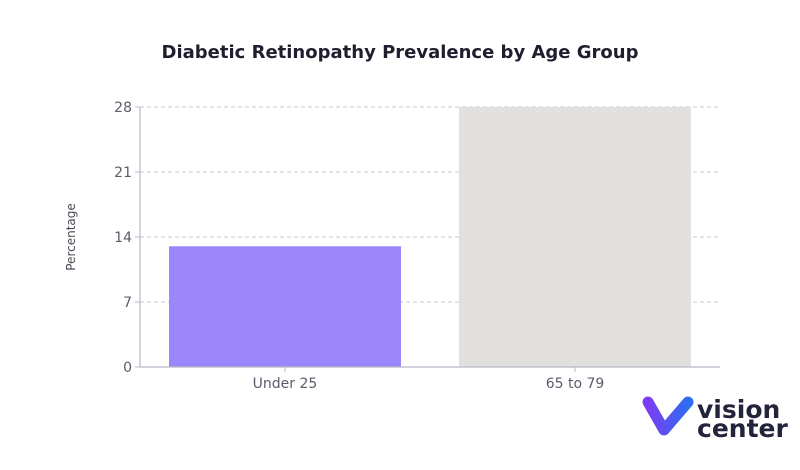 The height and width of the screenshot is (470, 800). What do you see at coordinates (123, 108) in the screenshot?
I see `y-tick-label-28: 28` at bounding box center [123, 108].